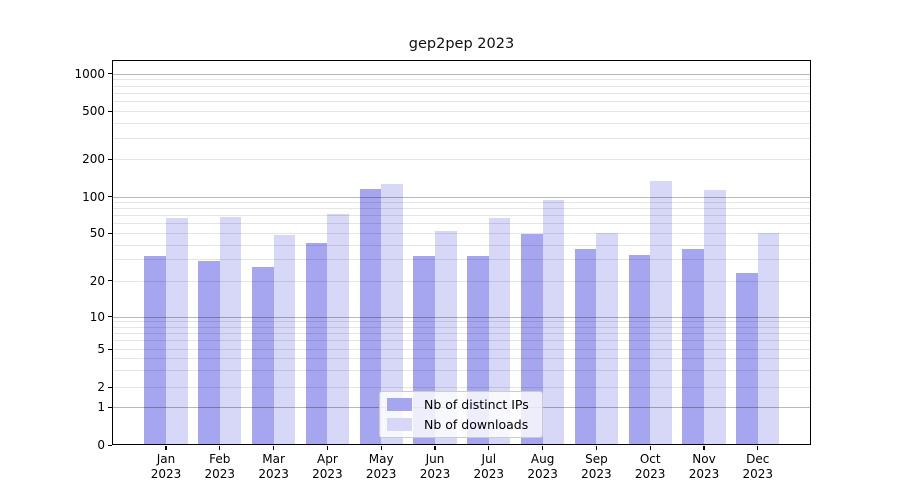 The width and height of the screenshot is (900, 500). What do you see at coordinates (489, 448) in the screenshot?
I see `x-tick-jul` at bounding box center [489, 448].